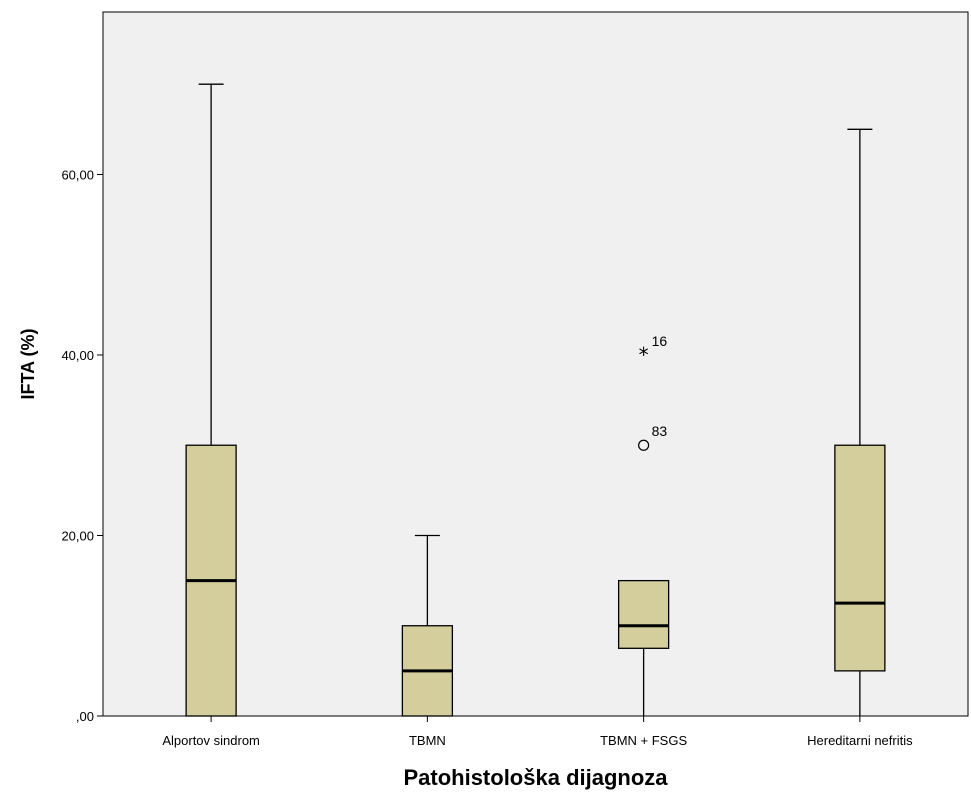 The image size is (971, 794). What do you see at coordinates (28, 364) in the screenshot?
I see `y-axis-title: IFTA (%)` at bounding box center [28, 364].